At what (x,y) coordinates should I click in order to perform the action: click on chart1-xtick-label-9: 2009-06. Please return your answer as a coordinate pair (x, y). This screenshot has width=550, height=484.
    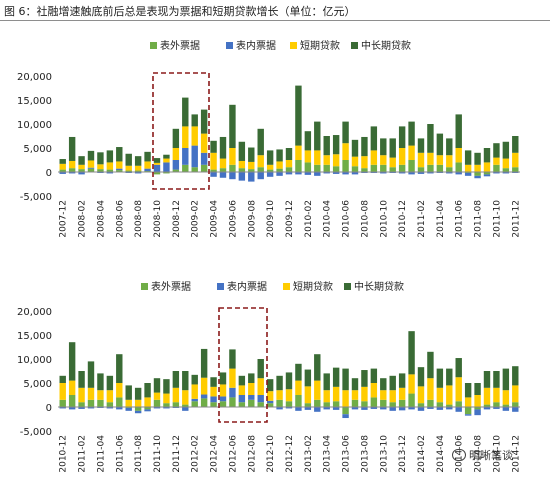
    Looking at the image, I should click on (233, 219).